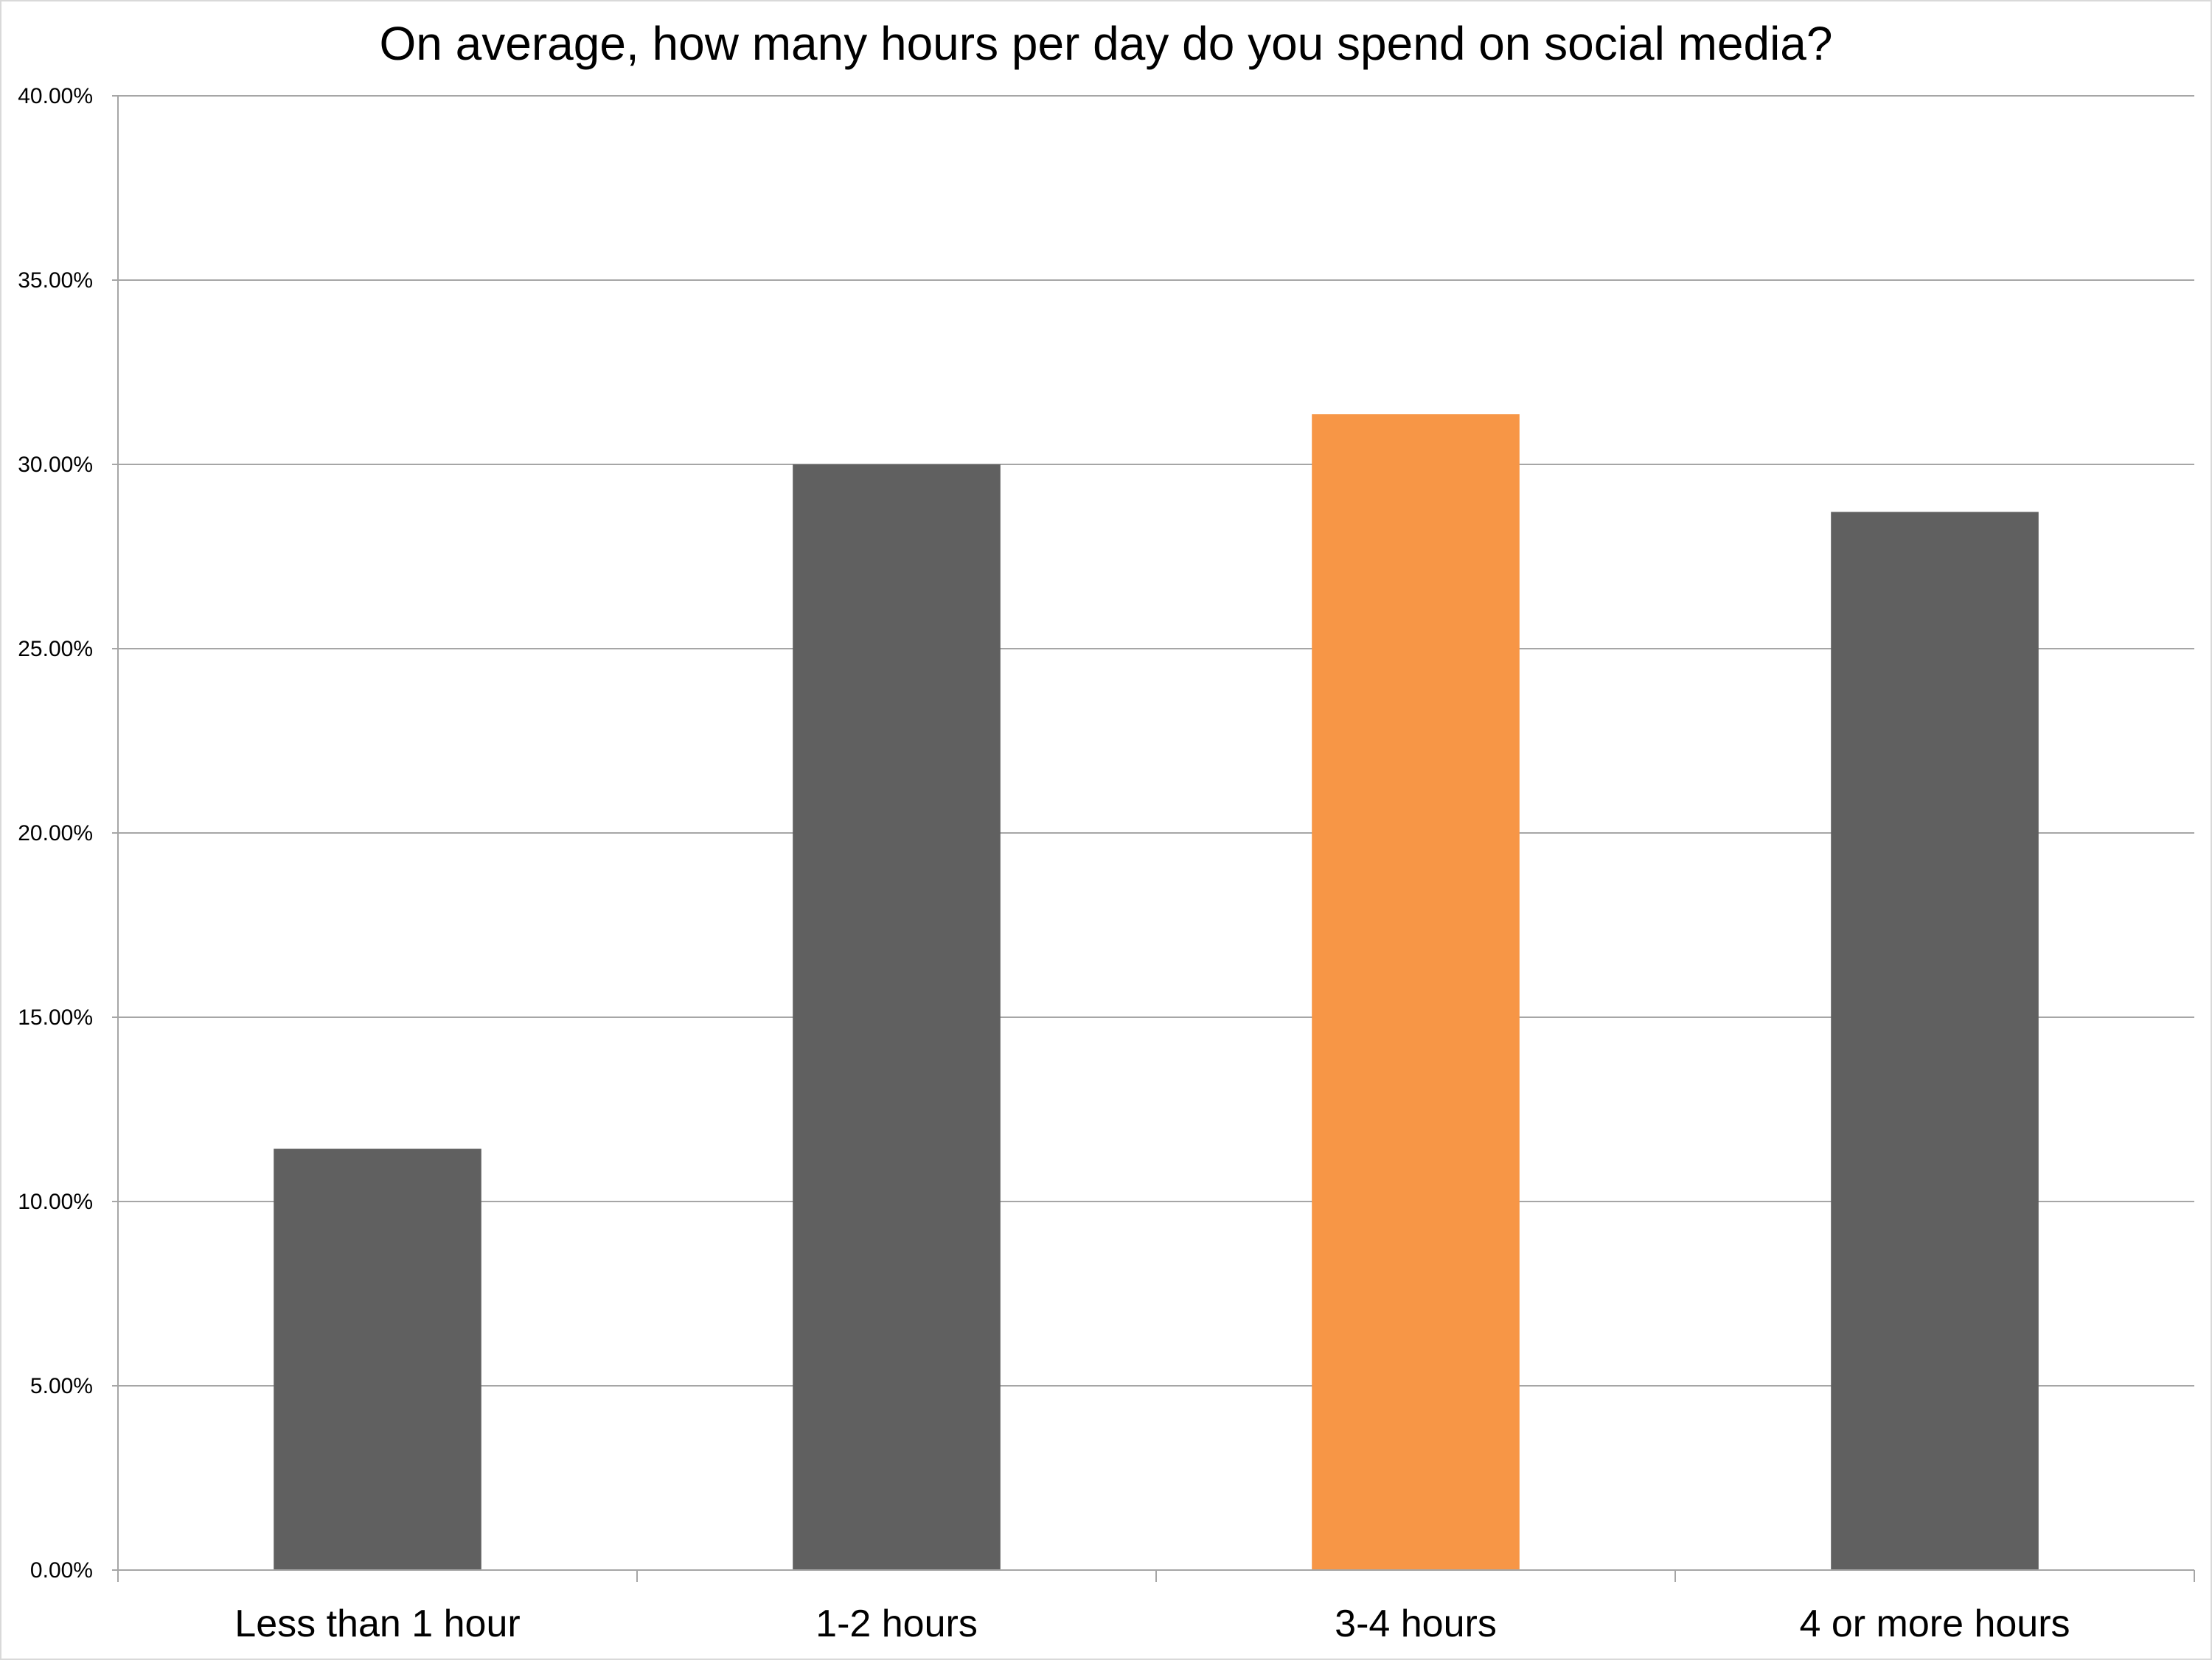 Image resolution: width=2212 pixels, height=1660 pixels. Describe the element at coordinates (55, 96) in the screenshot. I see `y-tick-label: 40.00%` at that location.